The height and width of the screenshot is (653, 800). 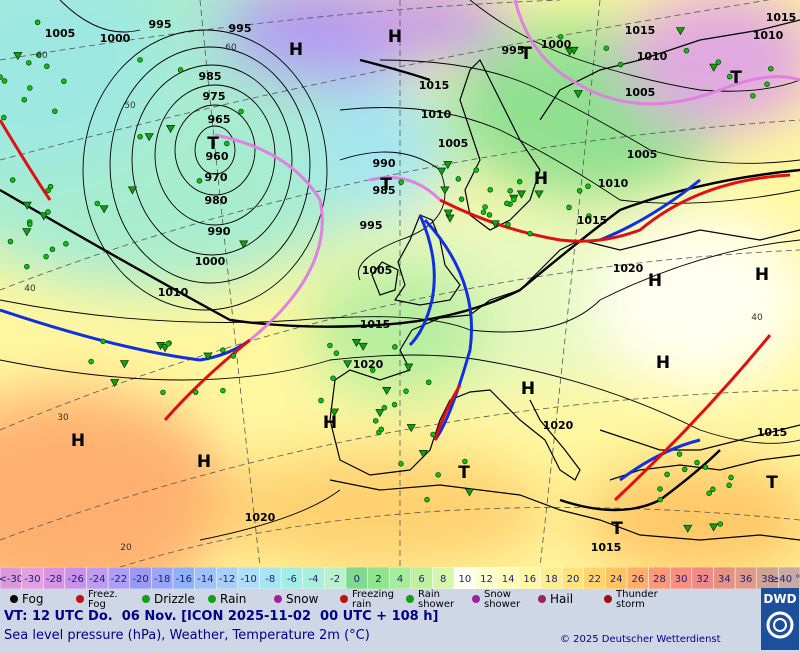 I want to click on latitude-label: 40, so click(x=757, y=318).